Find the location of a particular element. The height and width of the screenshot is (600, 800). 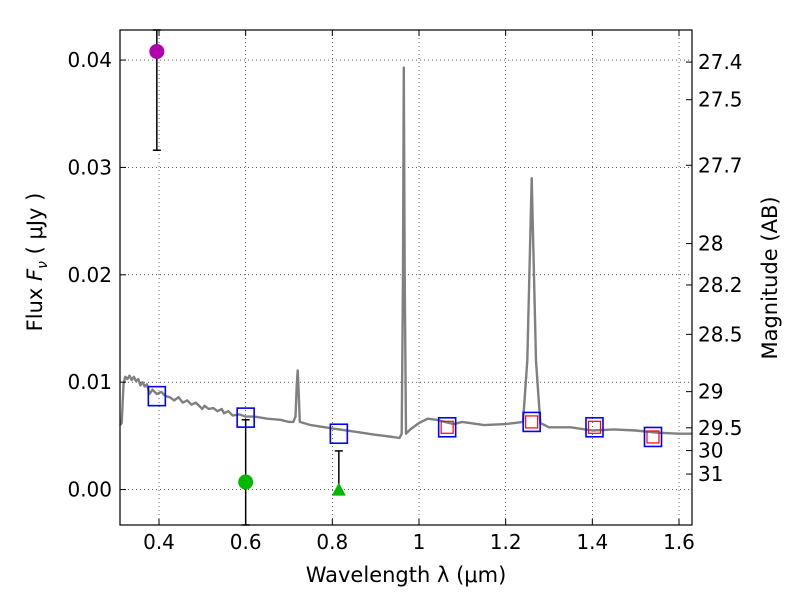

magnitude-tick-label: 27.5 is located at coordinates (720, 100).